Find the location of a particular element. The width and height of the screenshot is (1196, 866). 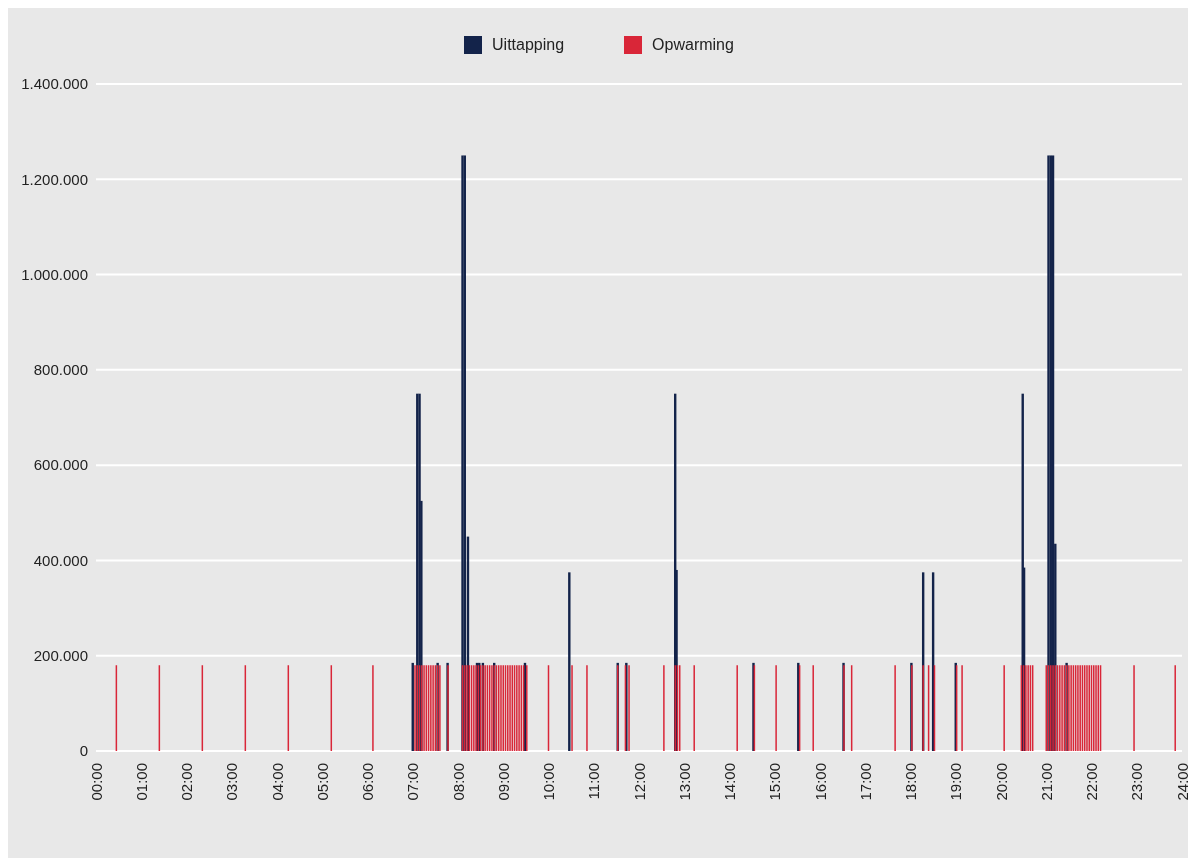

x-tick-label: 15:00 is located at coordinates (775, 782).